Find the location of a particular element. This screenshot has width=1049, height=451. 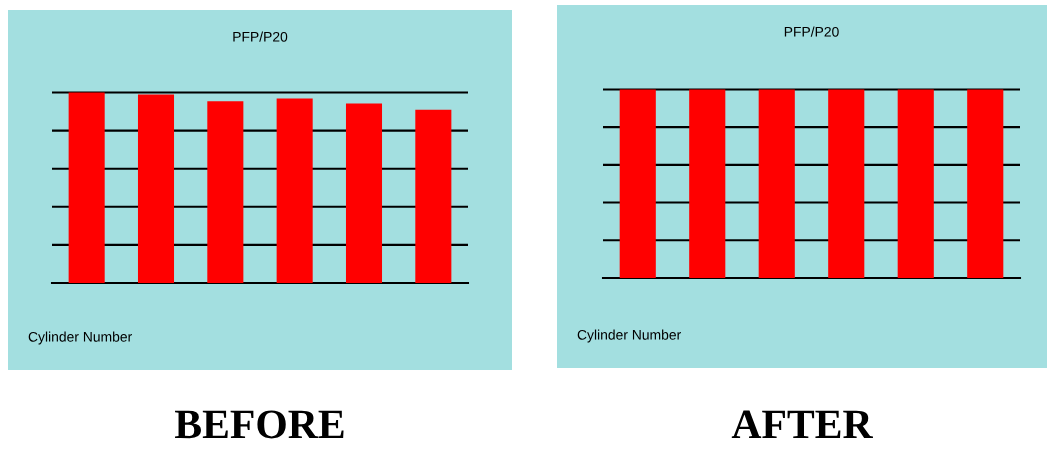

text: BEFORE is located at coordinates (259, 424).